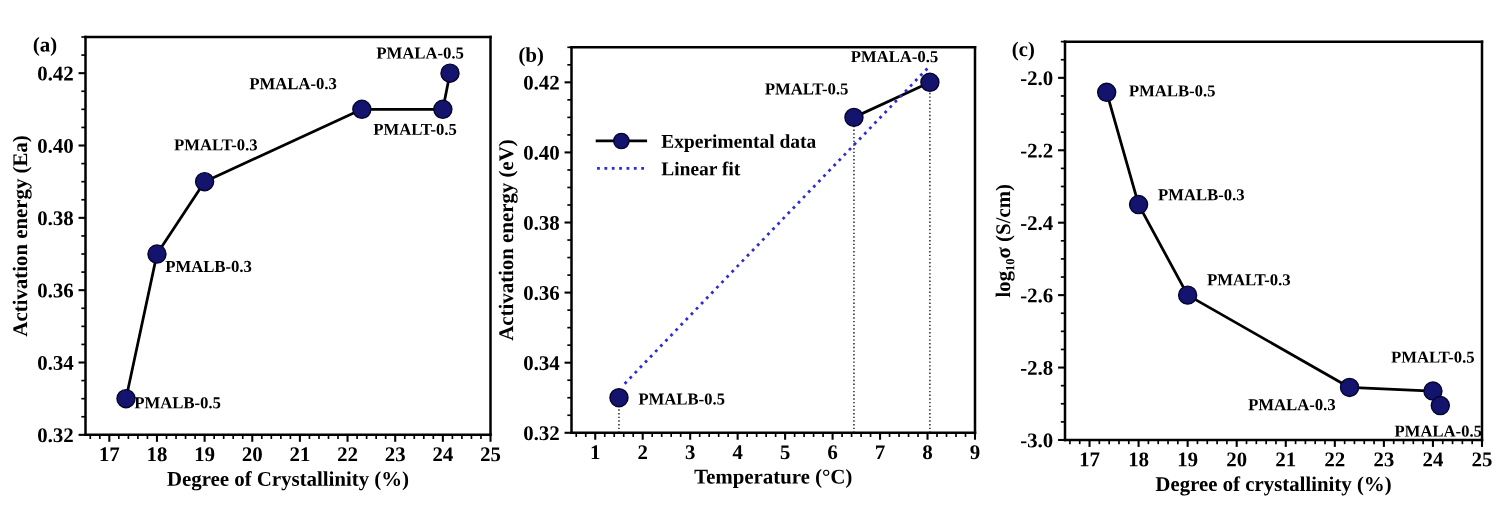 This screenshot has height=514, width=1500. Describe the element at coordinates (531, 57) in the screenshot. I see `chart-title: (b)` at that location.